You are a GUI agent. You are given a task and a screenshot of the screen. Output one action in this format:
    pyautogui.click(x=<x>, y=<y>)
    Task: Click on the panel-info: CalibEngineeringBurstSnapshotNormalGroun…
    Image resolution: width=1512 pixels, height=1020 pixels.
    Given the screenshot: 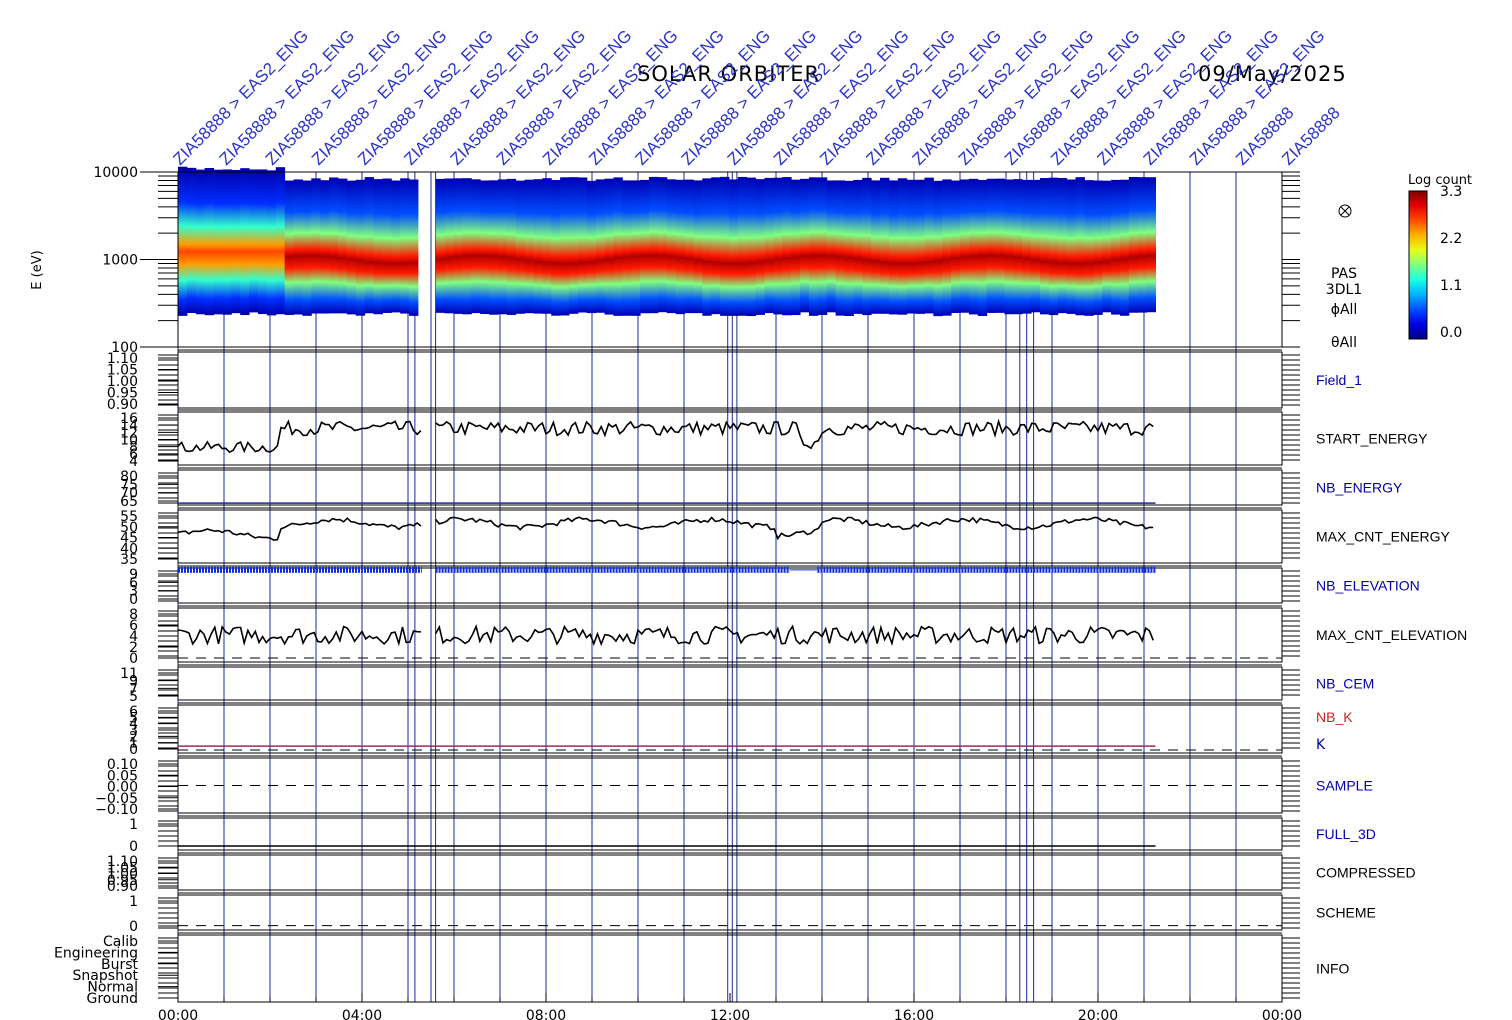 What is the action you would take?
    pyautogui.click(x=702, y=969)
    